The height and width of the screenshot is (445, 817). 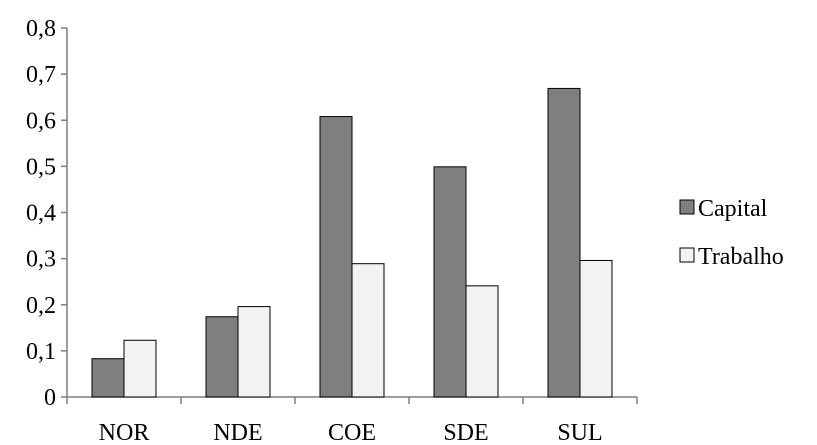 I want to click on y-tick-label: 0,2, so click(x=41, y=306).